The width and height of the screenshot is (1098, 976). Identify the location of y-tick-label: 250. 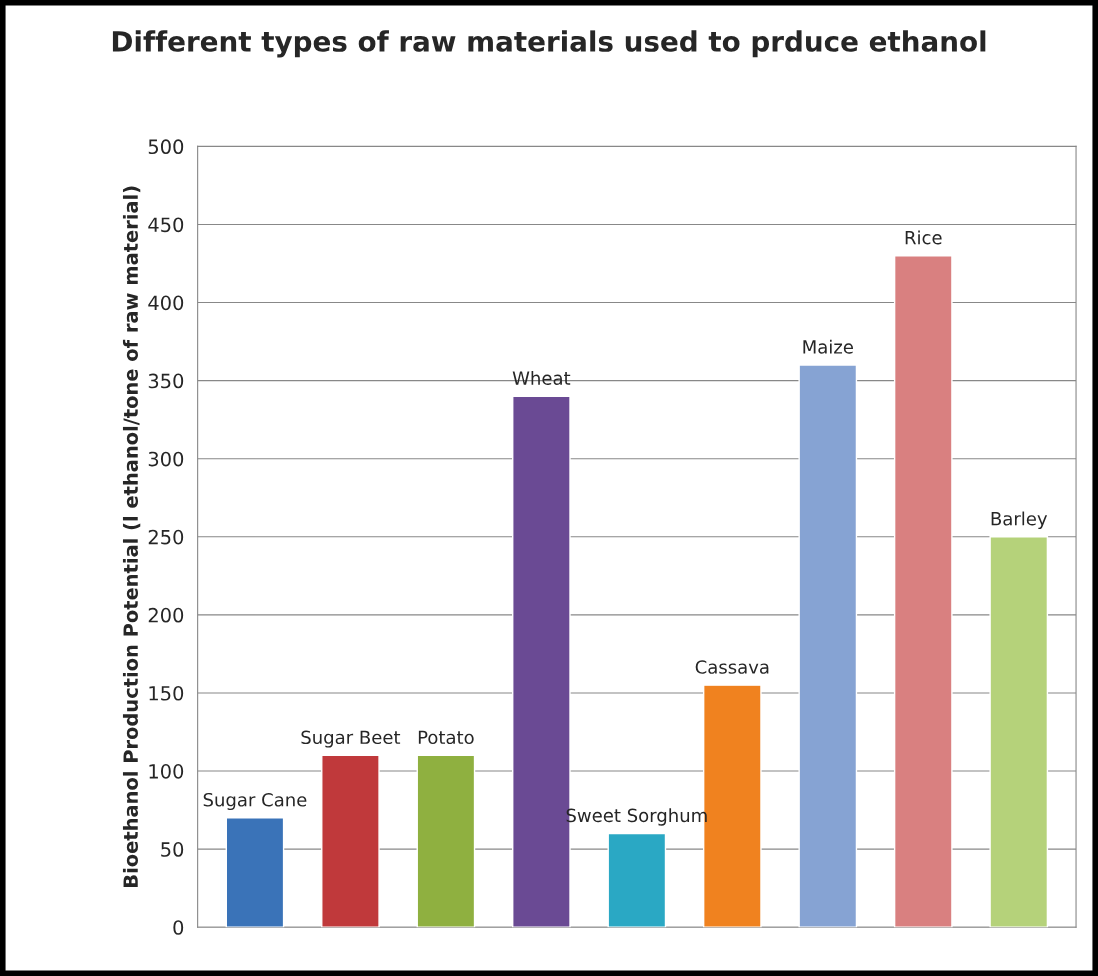
(166, 537).